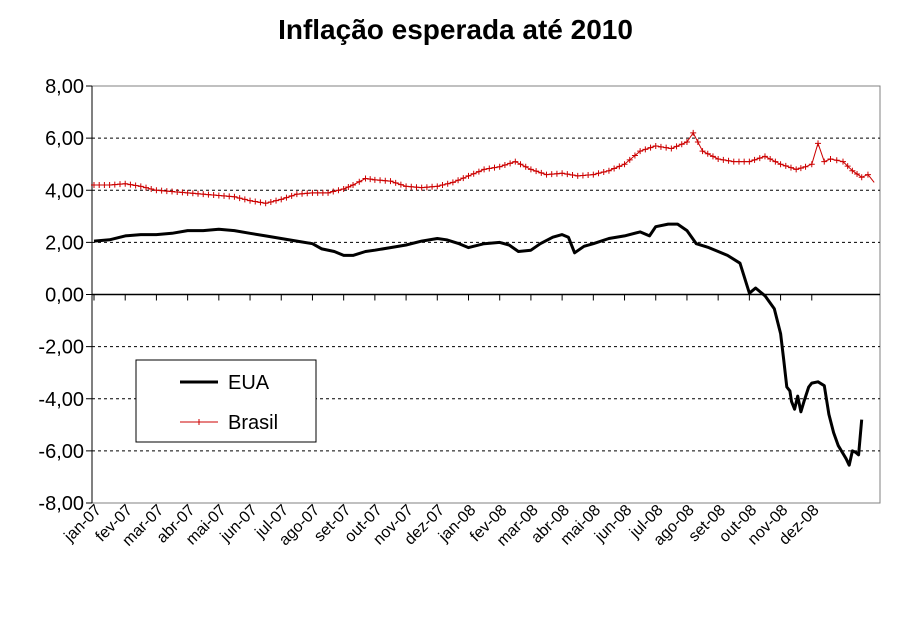  Describe the element at coordinates (64, 87) in the screenshot. I see `y-tick-label: 8,00` at that location.